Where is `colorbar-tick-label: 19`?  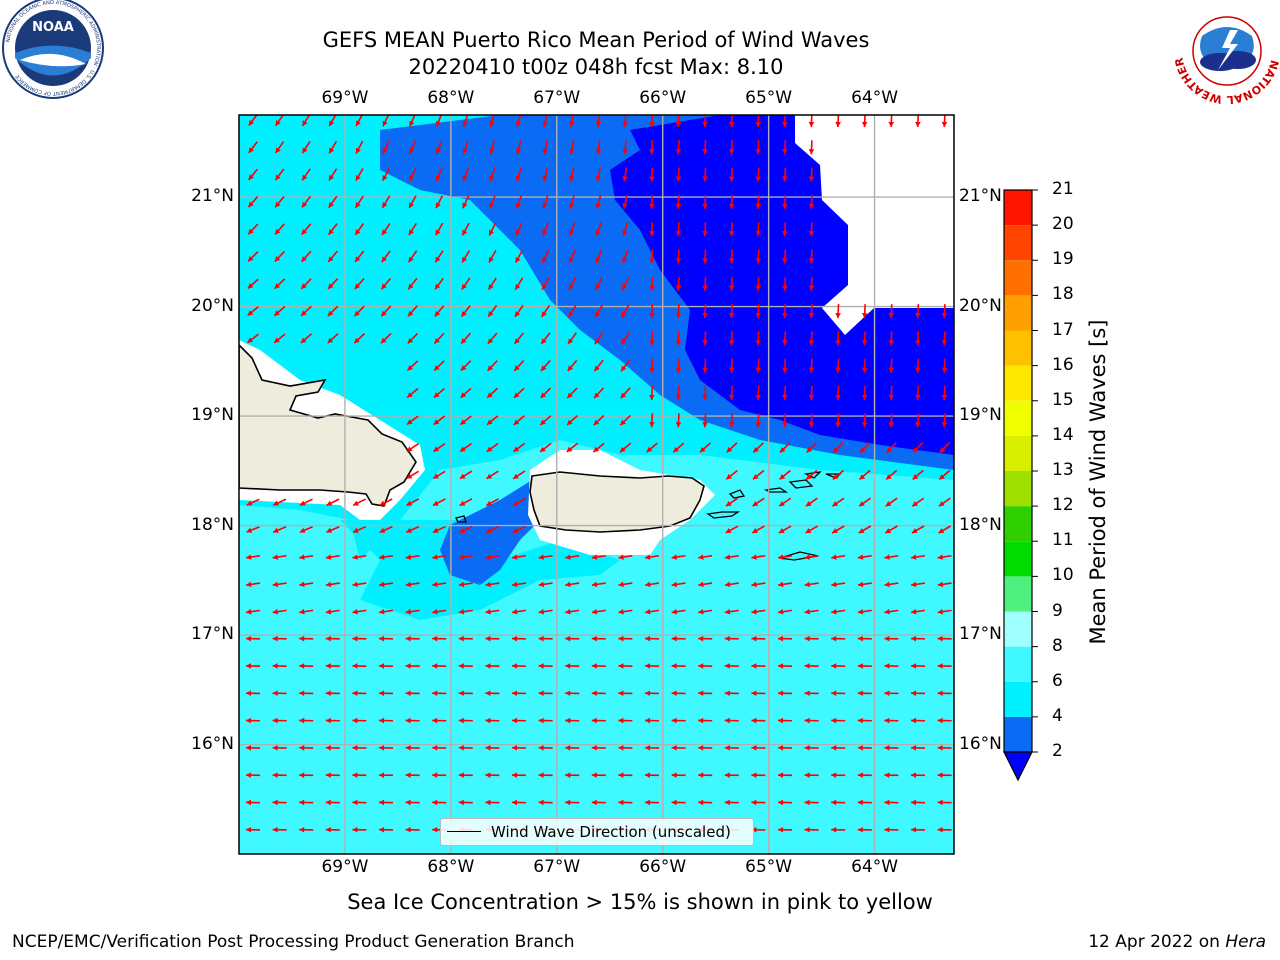 colorbar-tick-label: 19 is located at coordinates (1063, 259).